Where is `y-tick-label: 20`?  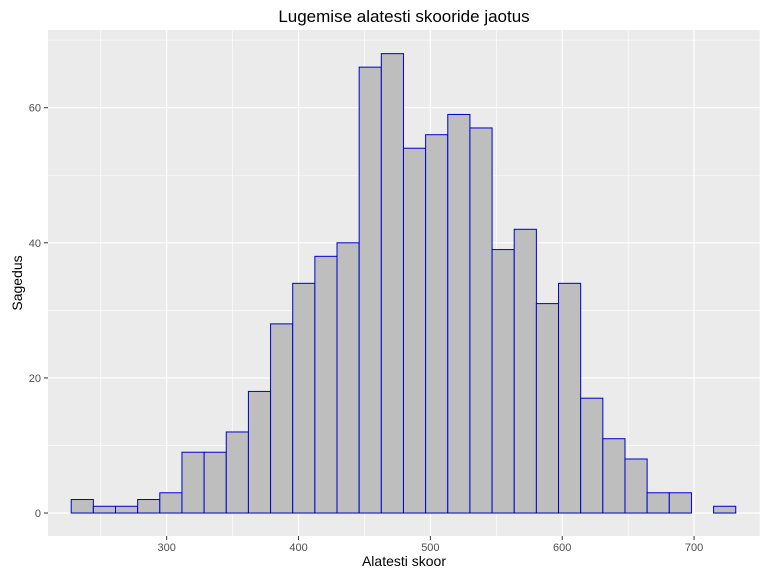
y-tick-label: 20 is located at coordinates (35, 379).